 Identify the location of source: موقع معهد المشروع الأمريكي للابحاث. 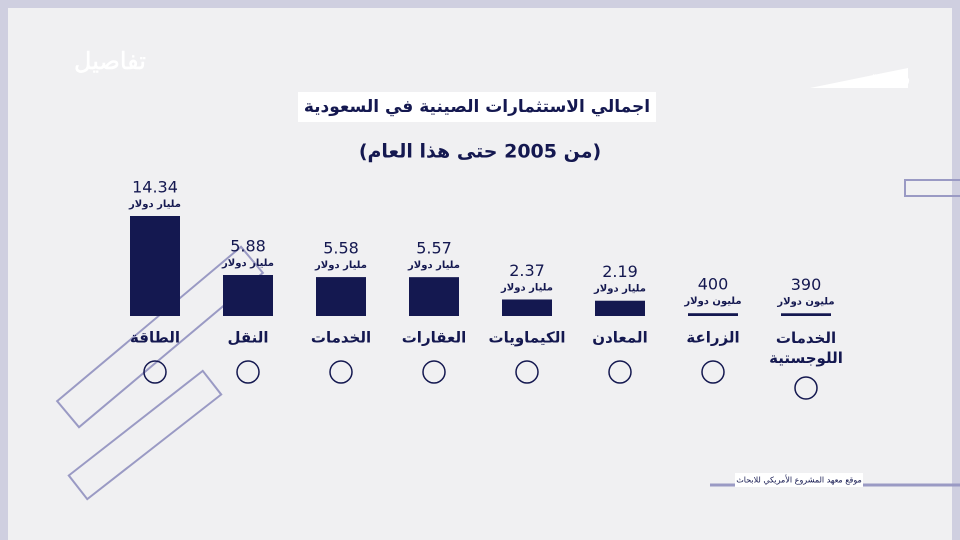
(799, 480).